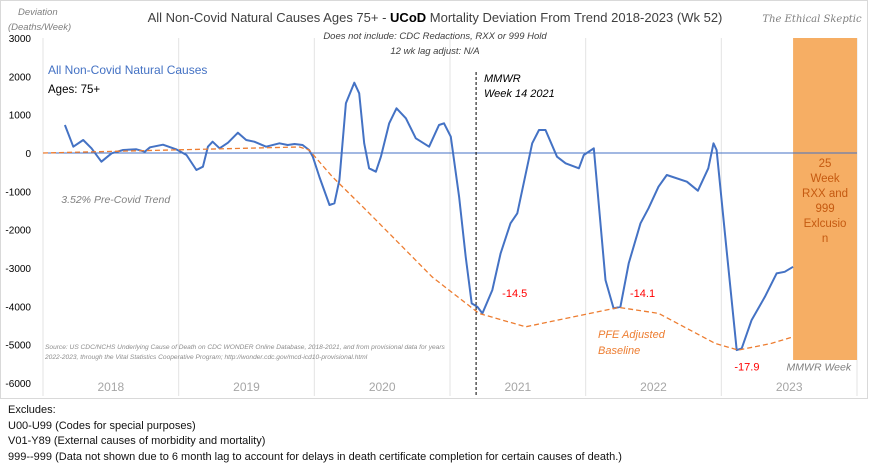 This screenshot has width=869, height=466. I want to click on year-label: 2019, so click(246, 387).